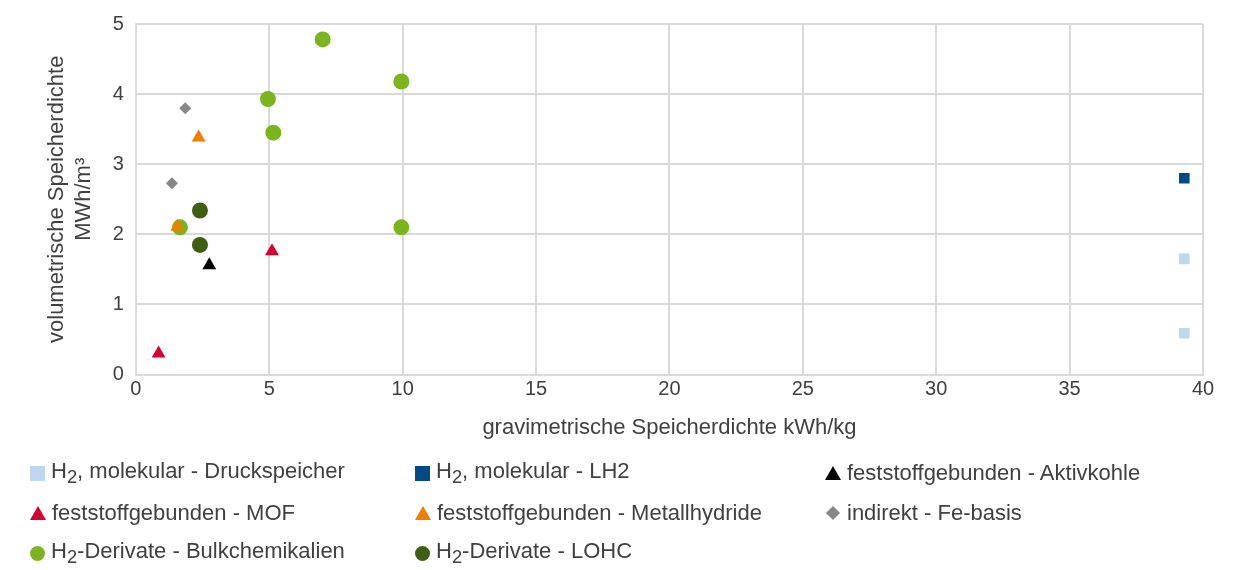 The width and height of the screenshot is (1252, 570). Describe the element at coordinates (118, 303) in the screenshot. I see `y-tick-label: 1` at that location.